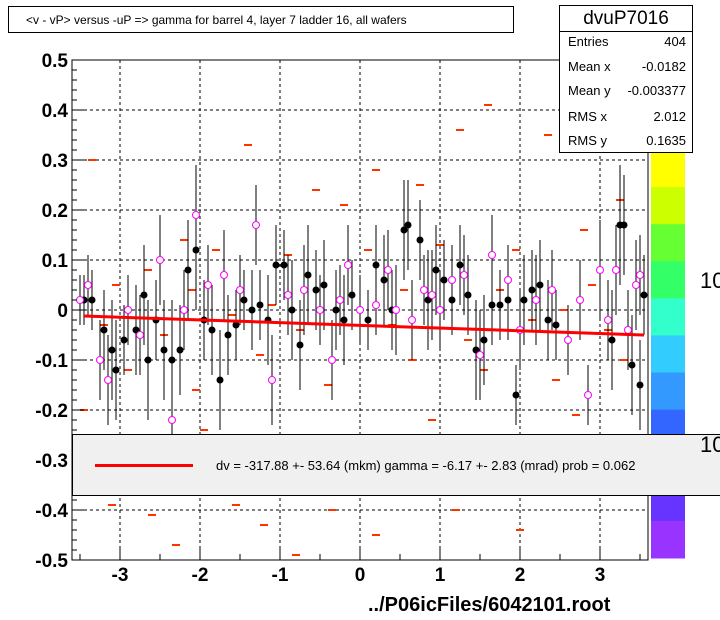 The height and width of the screenshot is (620, 720). Describe the element at coordinates (710, 444) in the screenshot. I see `palette-label-lower: 10` at that location.